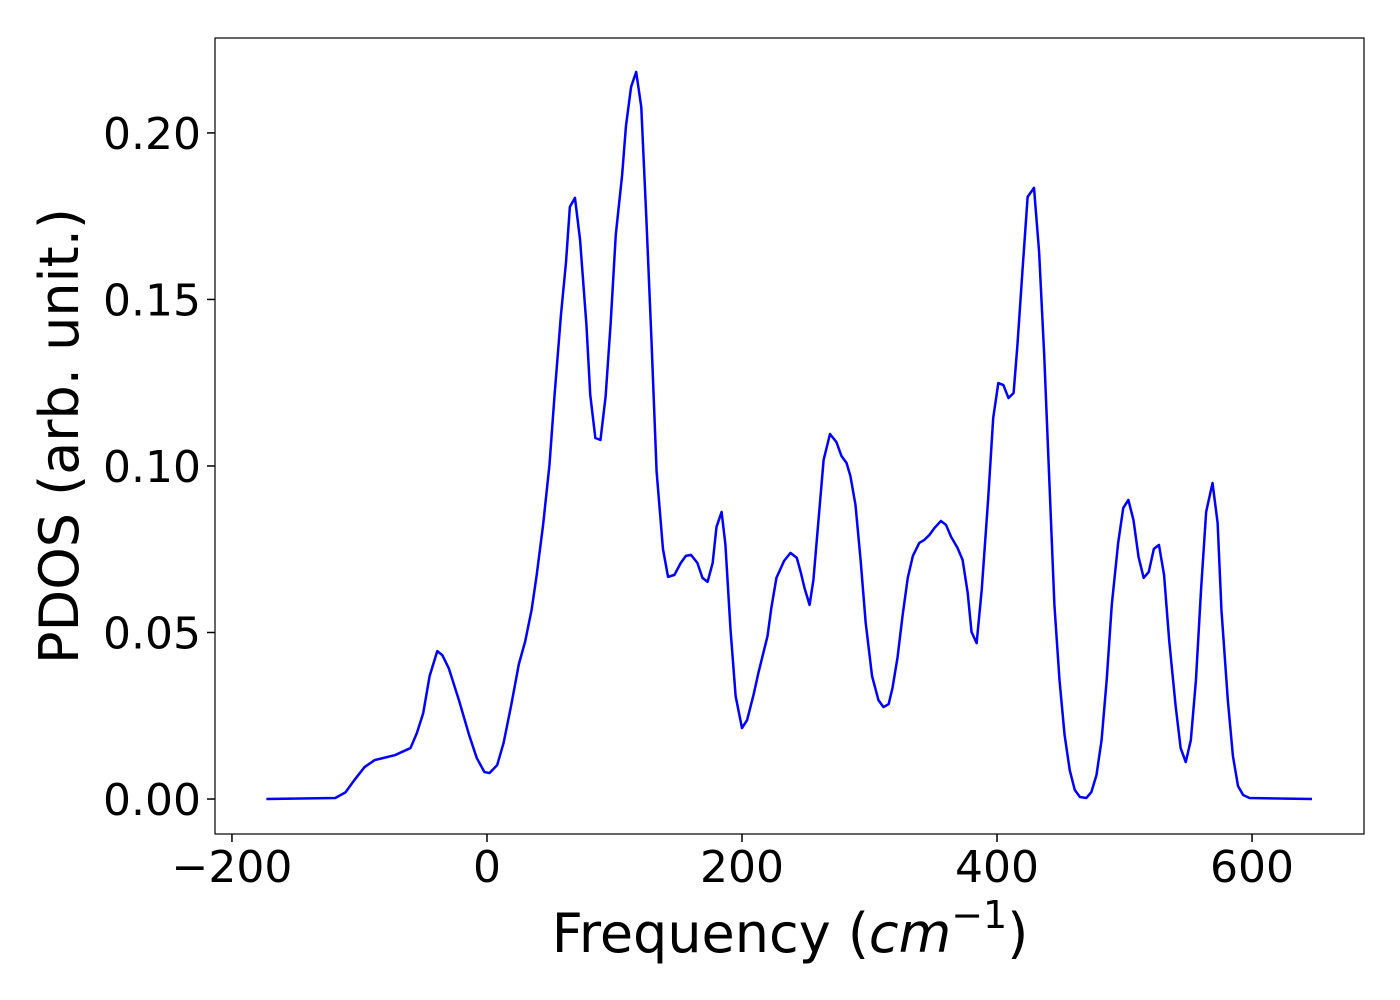 This screenshot has height=1000, width=1400. What do you see at coordinates (232, 867) in the screenshot?
I see `x-tick-label: −200` at bounding box center [232, 867].